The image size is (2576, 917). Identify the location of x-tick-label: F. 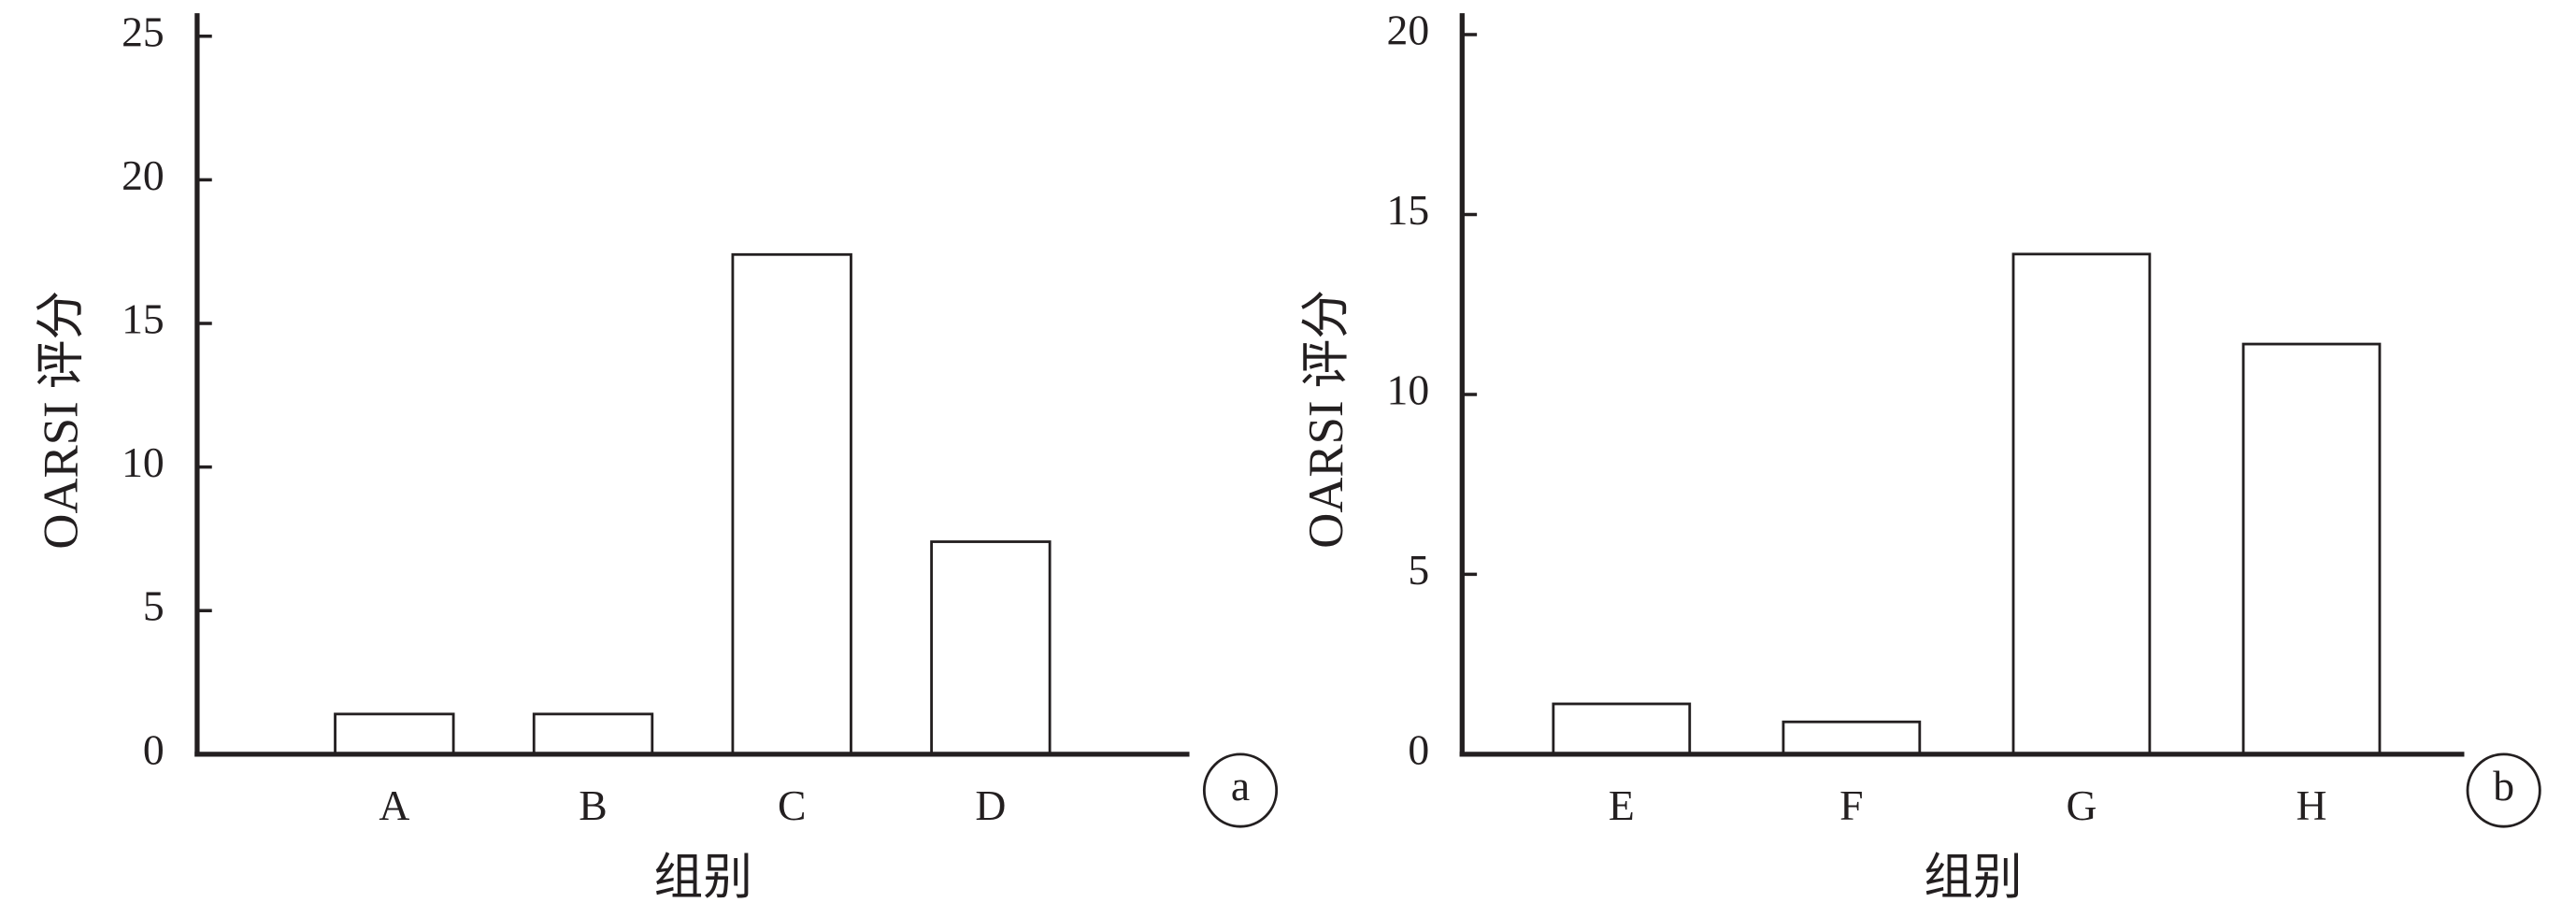
(1851, 805).